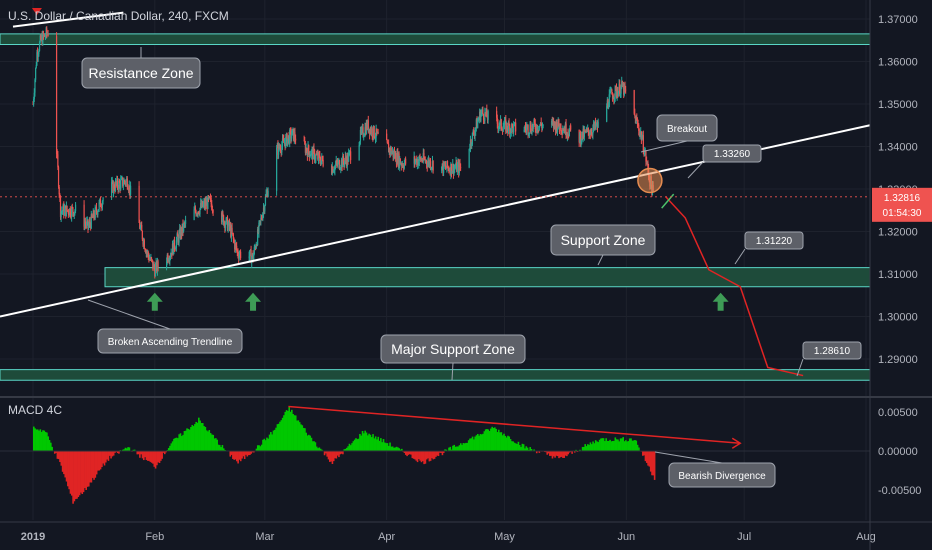 The height and width of the screenshot is (550, 932). I want to click on y-tick-label: 1.34000, so click(898, 148).